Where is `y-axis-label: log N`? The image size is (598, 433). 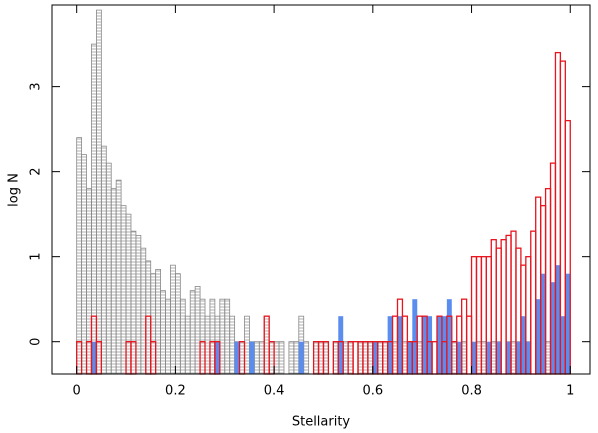 y-axis-label: log N is located at coordinates (14, 190).